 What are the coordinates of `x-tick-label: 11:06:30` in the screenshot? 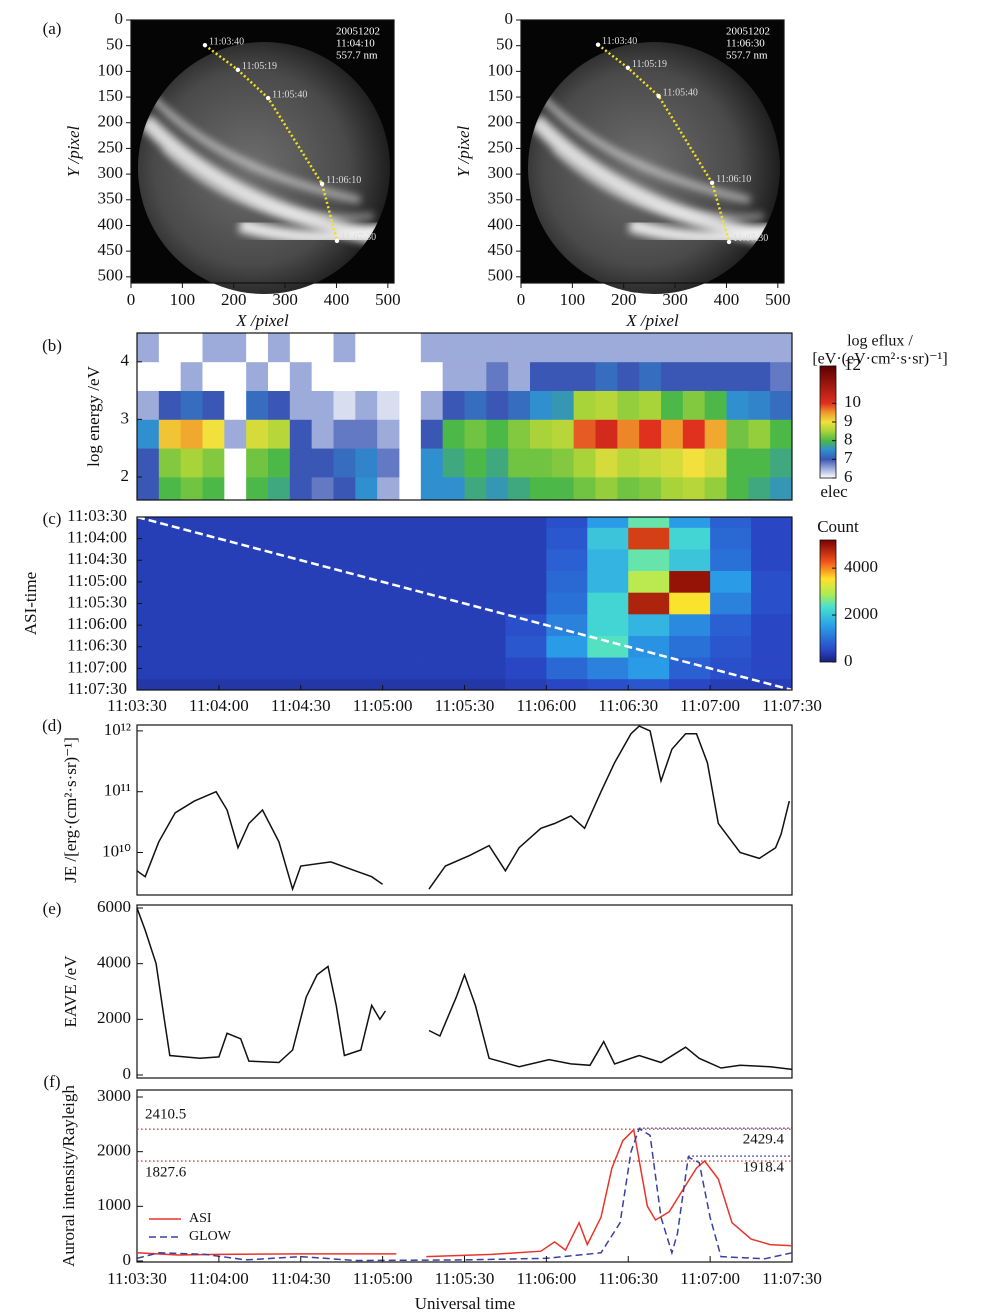 It's located at (628, 1278).